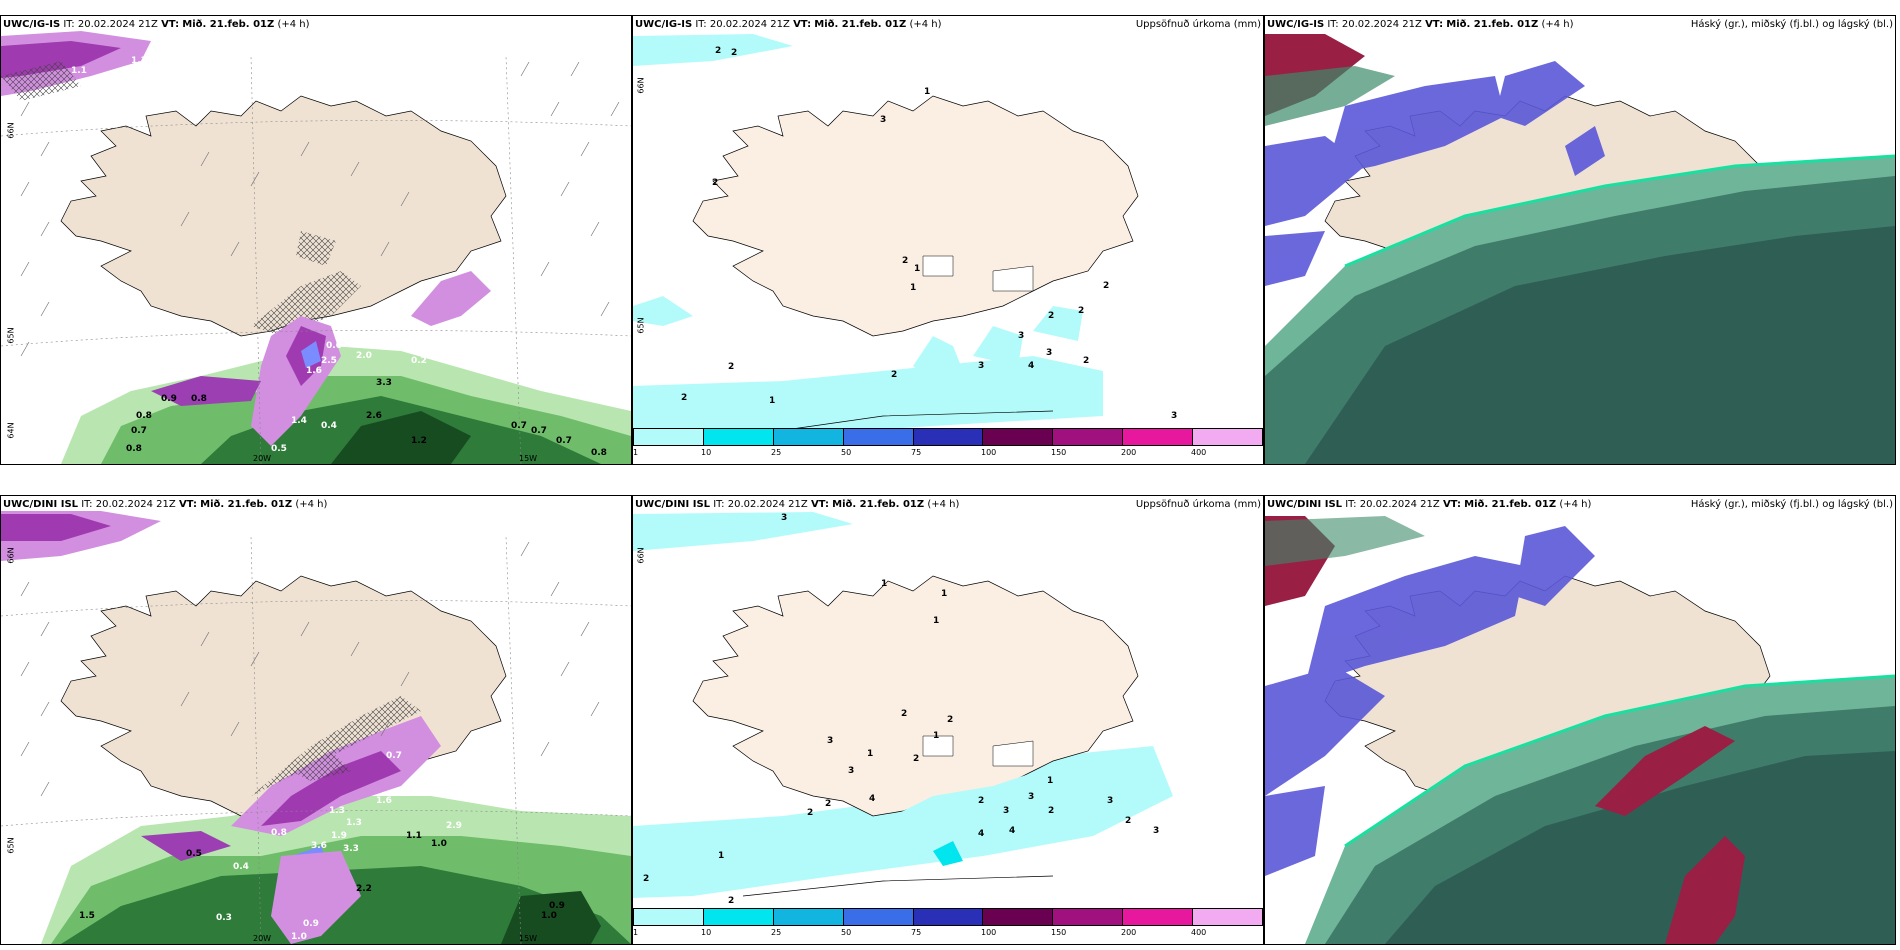 Image resolution: width=1900 pixels, height=950 pixels. What do you see at coordinates (228, 24) in the screenshot?
I see `valid-time: Mið. 21.feb. 01Z` at bounding box center [228, 24].